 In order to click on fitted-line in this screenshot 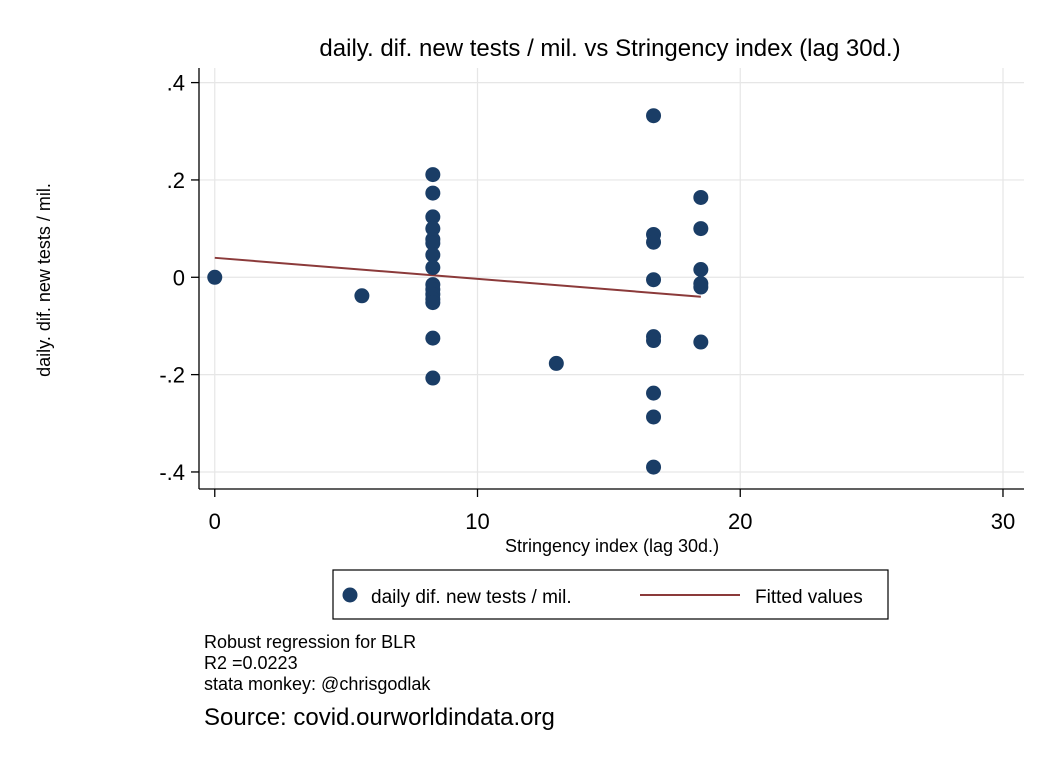, I will do `click(457, 277)`.